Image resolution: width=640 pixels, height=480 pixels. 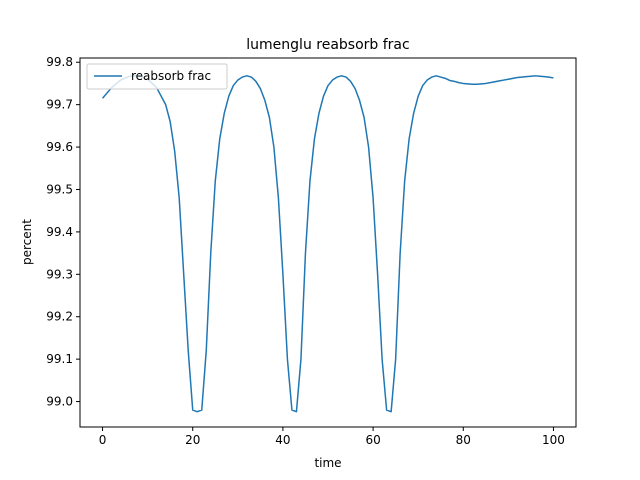 What do you see at coordinates (59, 274) in the screenshot?
I see `y-tick-label: 99.3` at bounding box center [59, 274].